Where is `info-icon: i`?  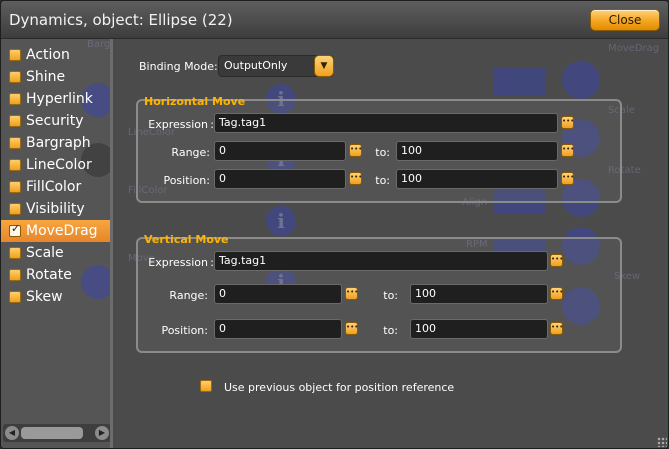
info-icon: i is located at coordinates (281, 221).